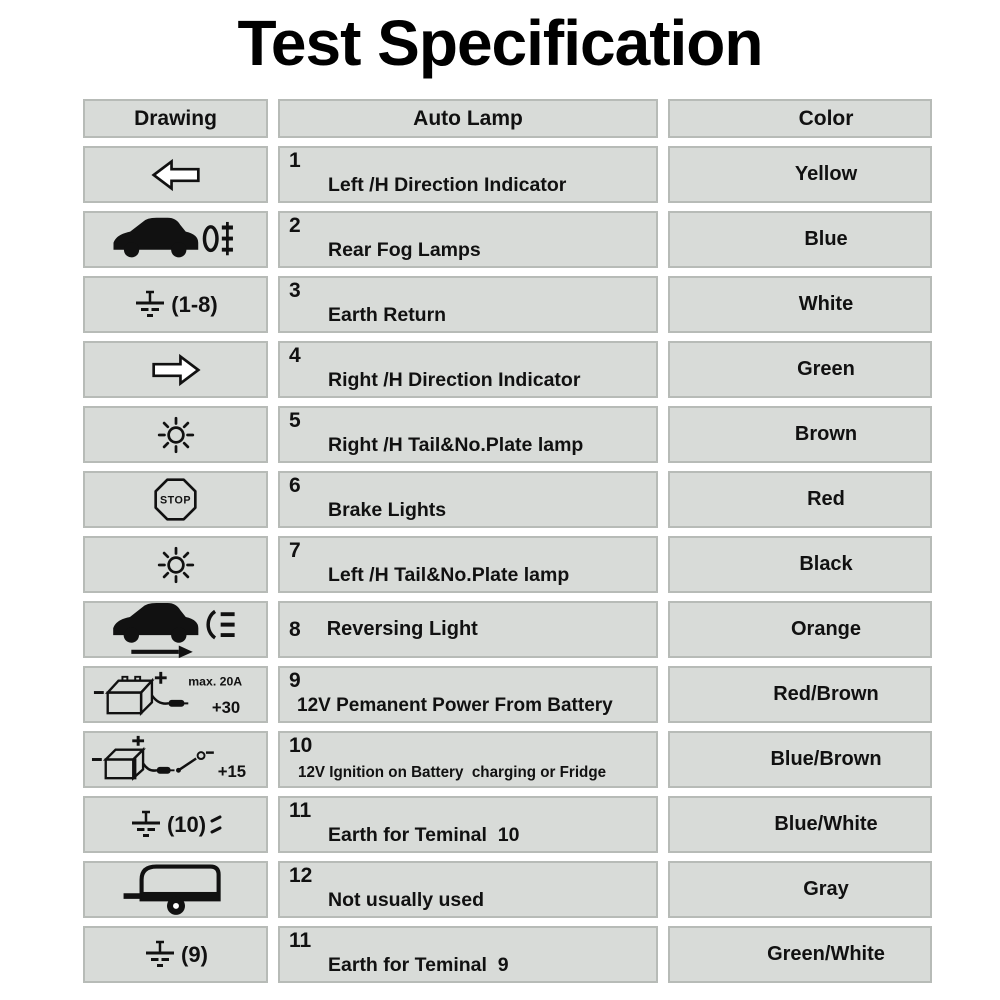 This screenshot has width=1000, height=1000. I want to click on lamp-label: Earth Return, so click(387, 315).